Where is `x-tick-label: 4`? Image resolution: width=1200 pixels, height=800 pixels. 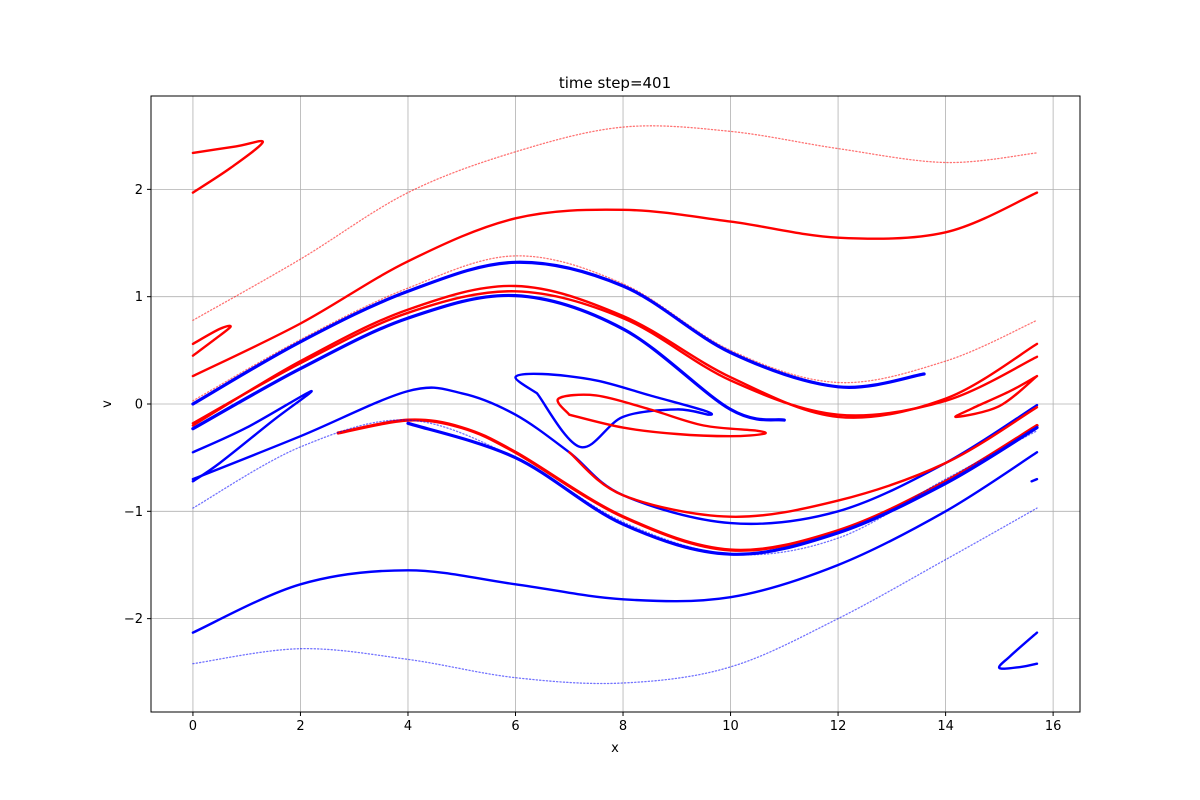 x-tick-label: 4 is located at coordinates (408, 726).